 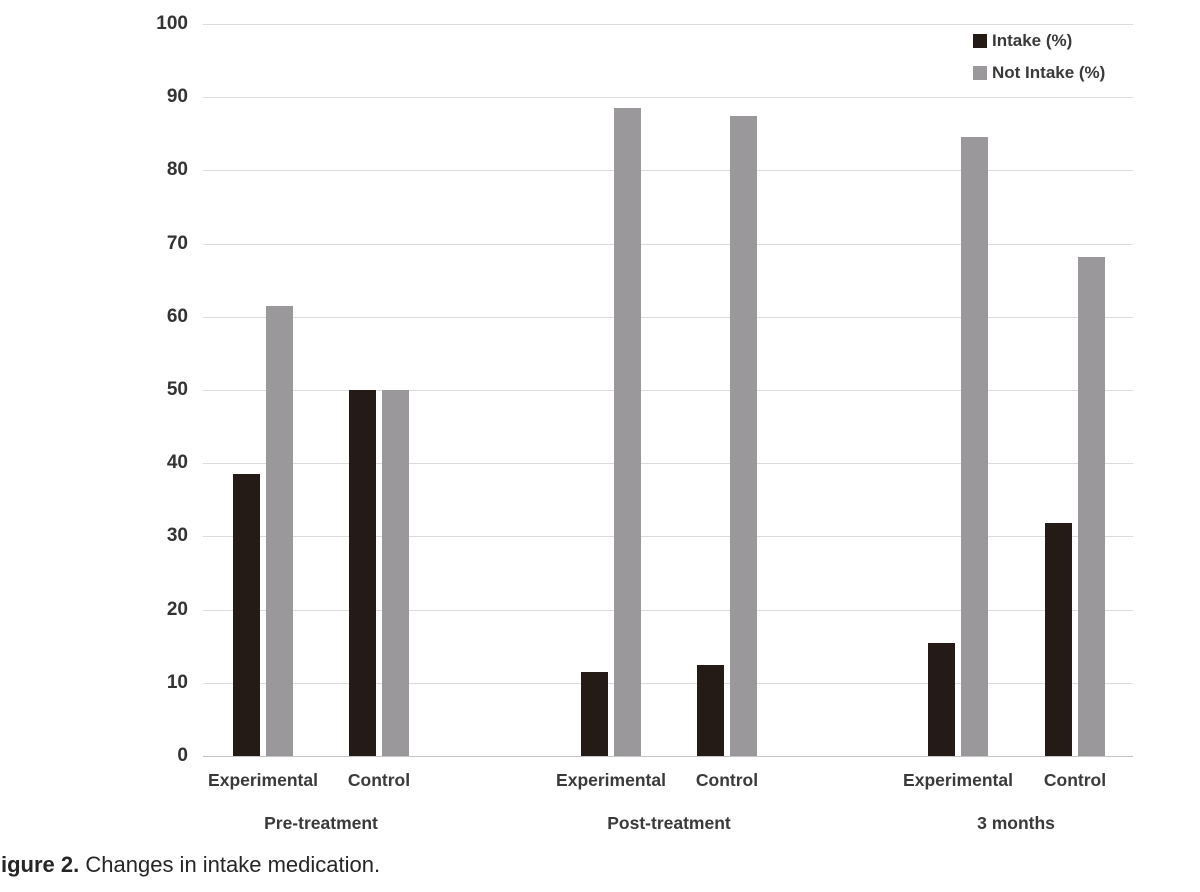 What do you see at coordinates (172, 23) in the screenshot?
I see `y-tick-label-100: 100` at bounding box center [172, 23].